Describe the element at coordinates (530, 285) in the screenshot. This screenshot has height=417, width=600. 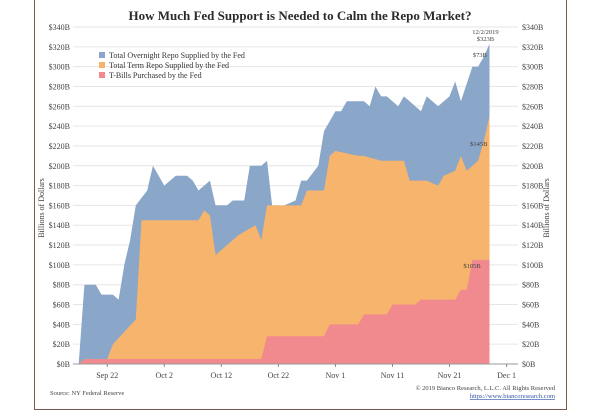
I see `y-tick-label-right: $80B` at that location.